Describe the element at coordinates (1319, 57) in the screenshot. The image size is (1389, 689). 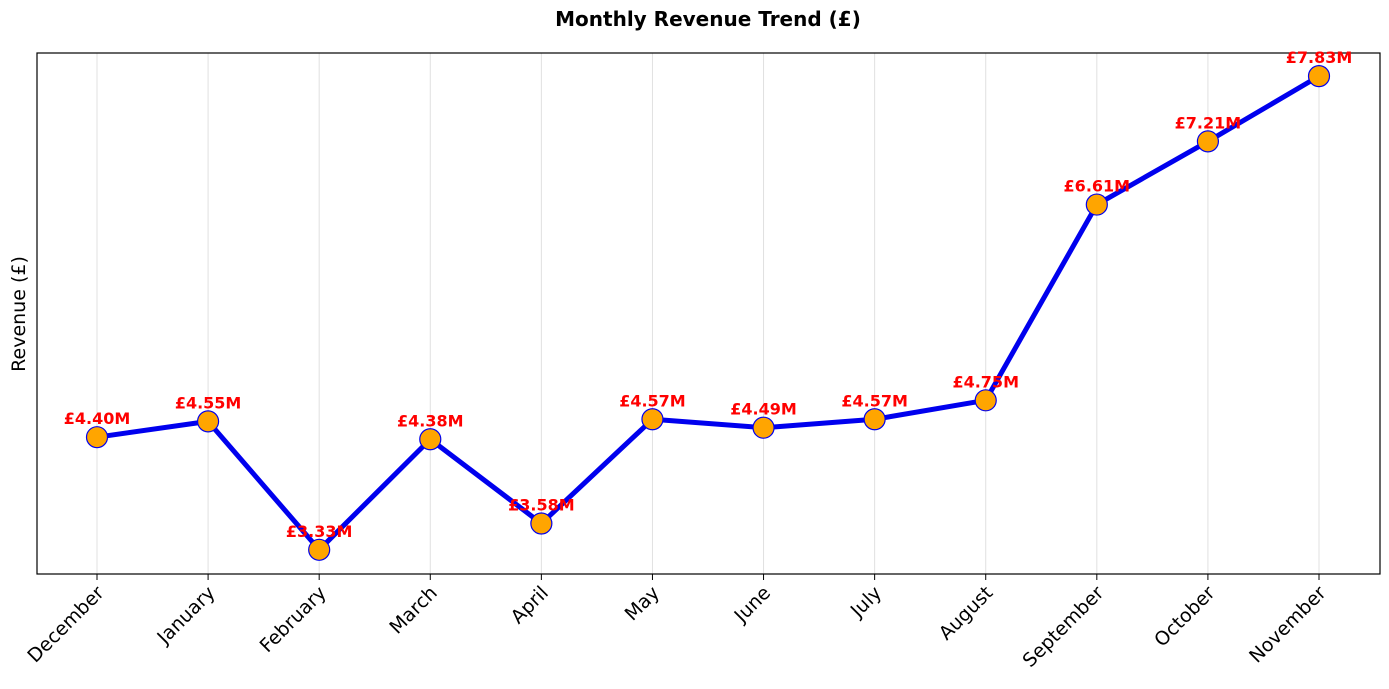
I see `data-label: £7.83M` at that location.